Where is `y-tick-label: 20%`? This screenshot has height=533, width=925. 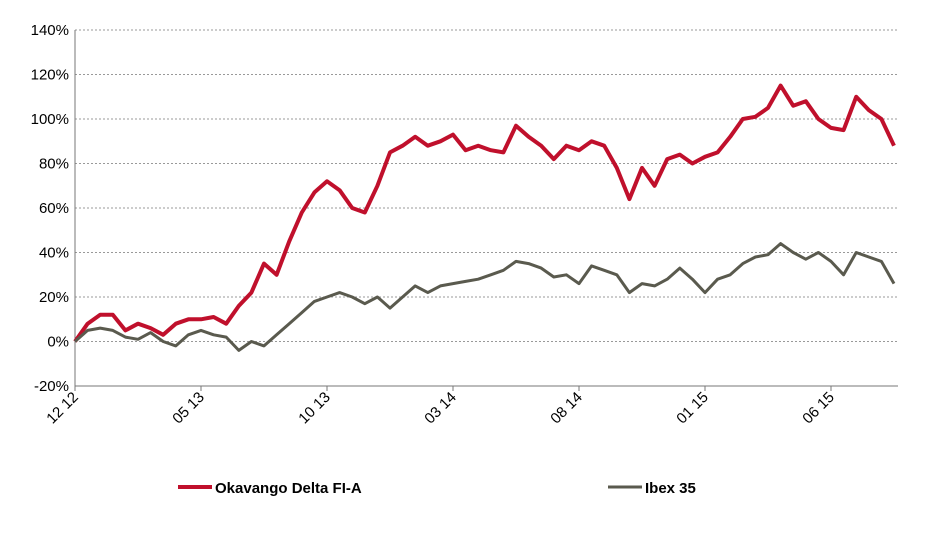
y-tick-label: 20% is located at coordinates (54, 297).